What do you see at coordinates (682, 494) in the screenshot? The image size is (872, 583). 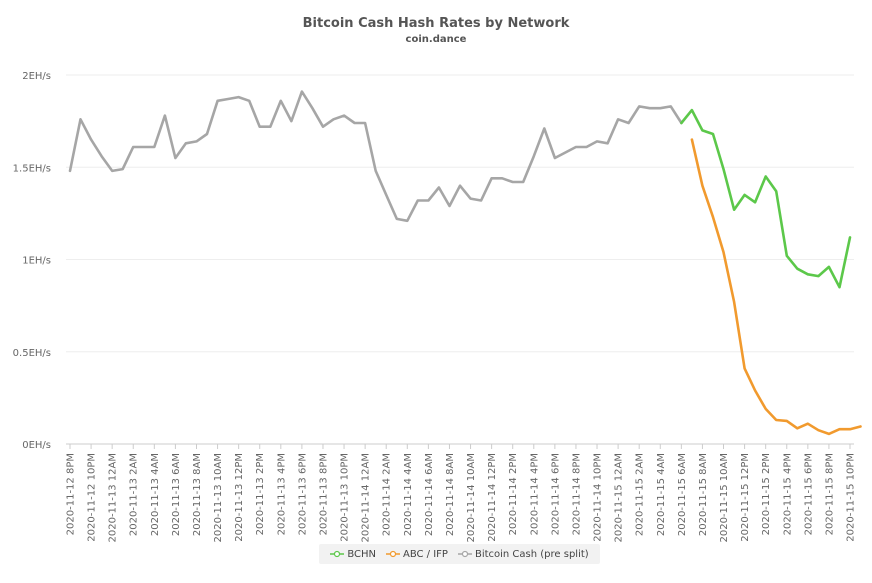 I see `x-tick-label: 2020-11-15 6AM` at bounding box center [682, 494].